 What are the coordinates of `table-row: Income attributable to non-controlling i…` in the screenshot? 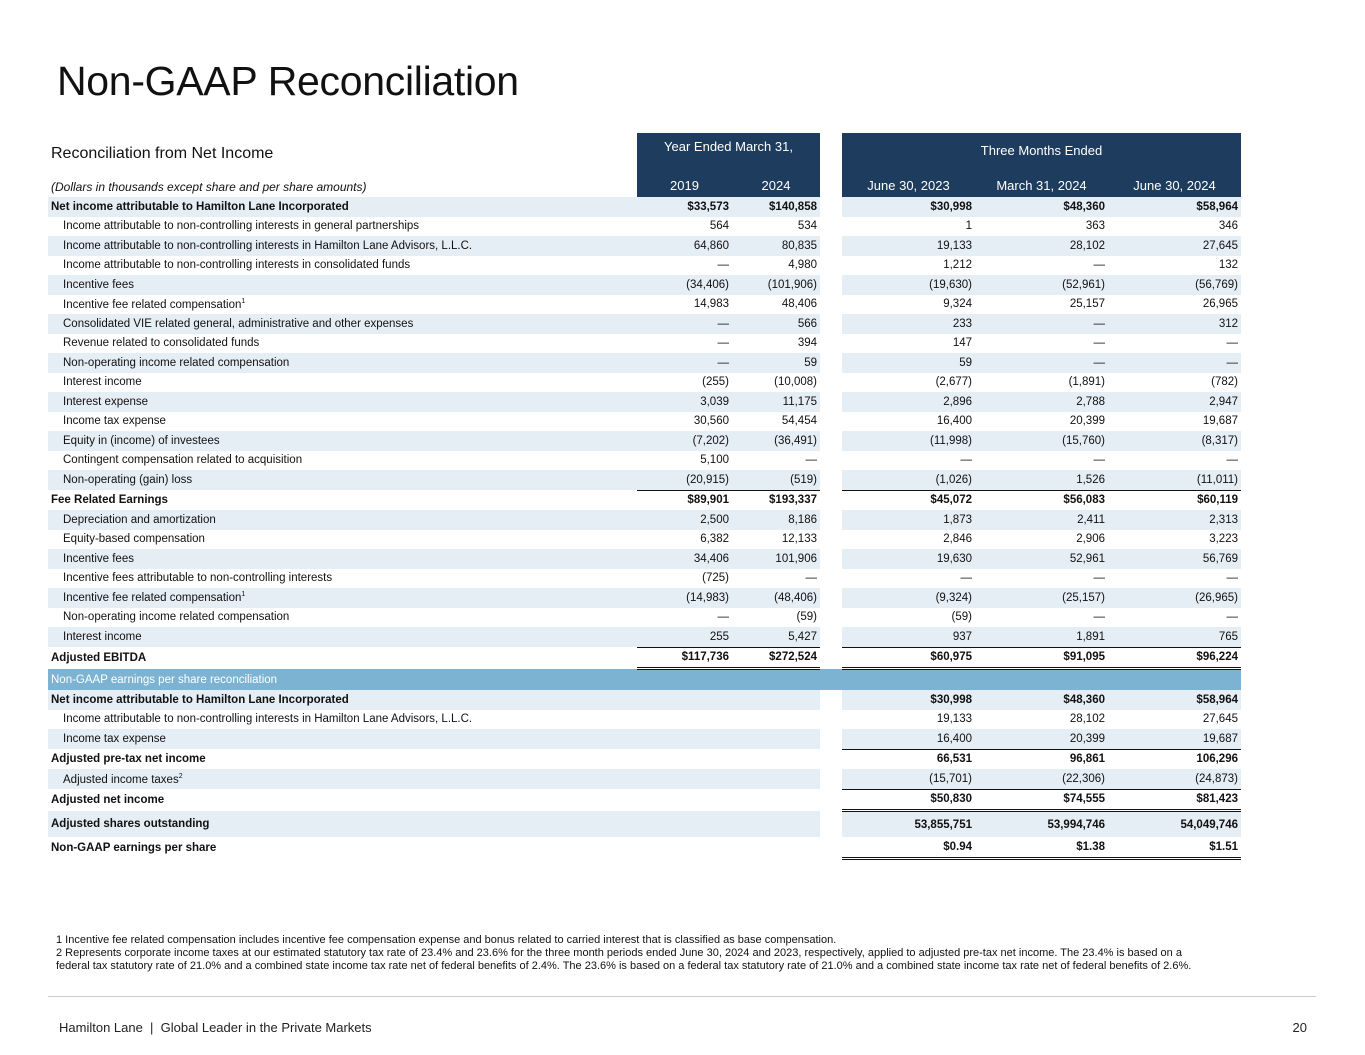 It's located at (644, 265).